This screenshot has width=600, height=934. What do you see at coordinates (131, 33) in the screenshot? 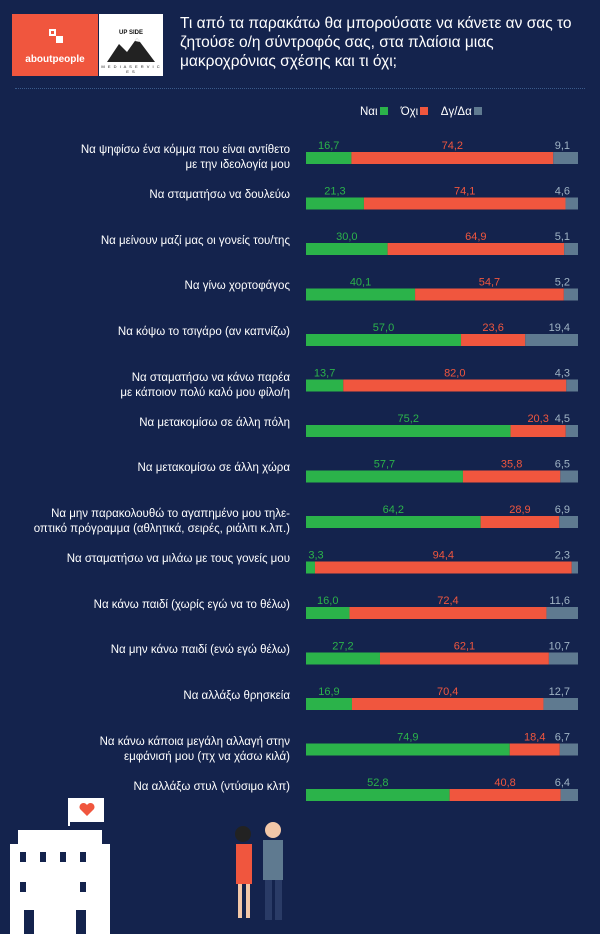
I see `upside-title: UP SIDE` at bounding box center [131, 33].